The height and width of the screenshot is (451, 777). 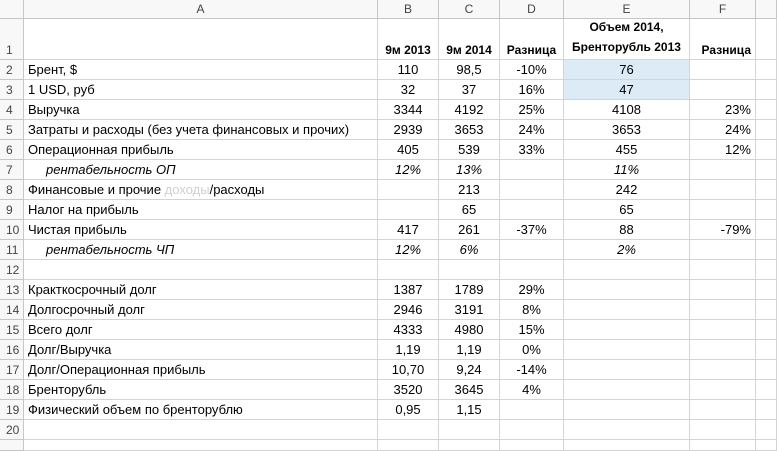 I want to click on cell: 110, so click(x=408, y=70).